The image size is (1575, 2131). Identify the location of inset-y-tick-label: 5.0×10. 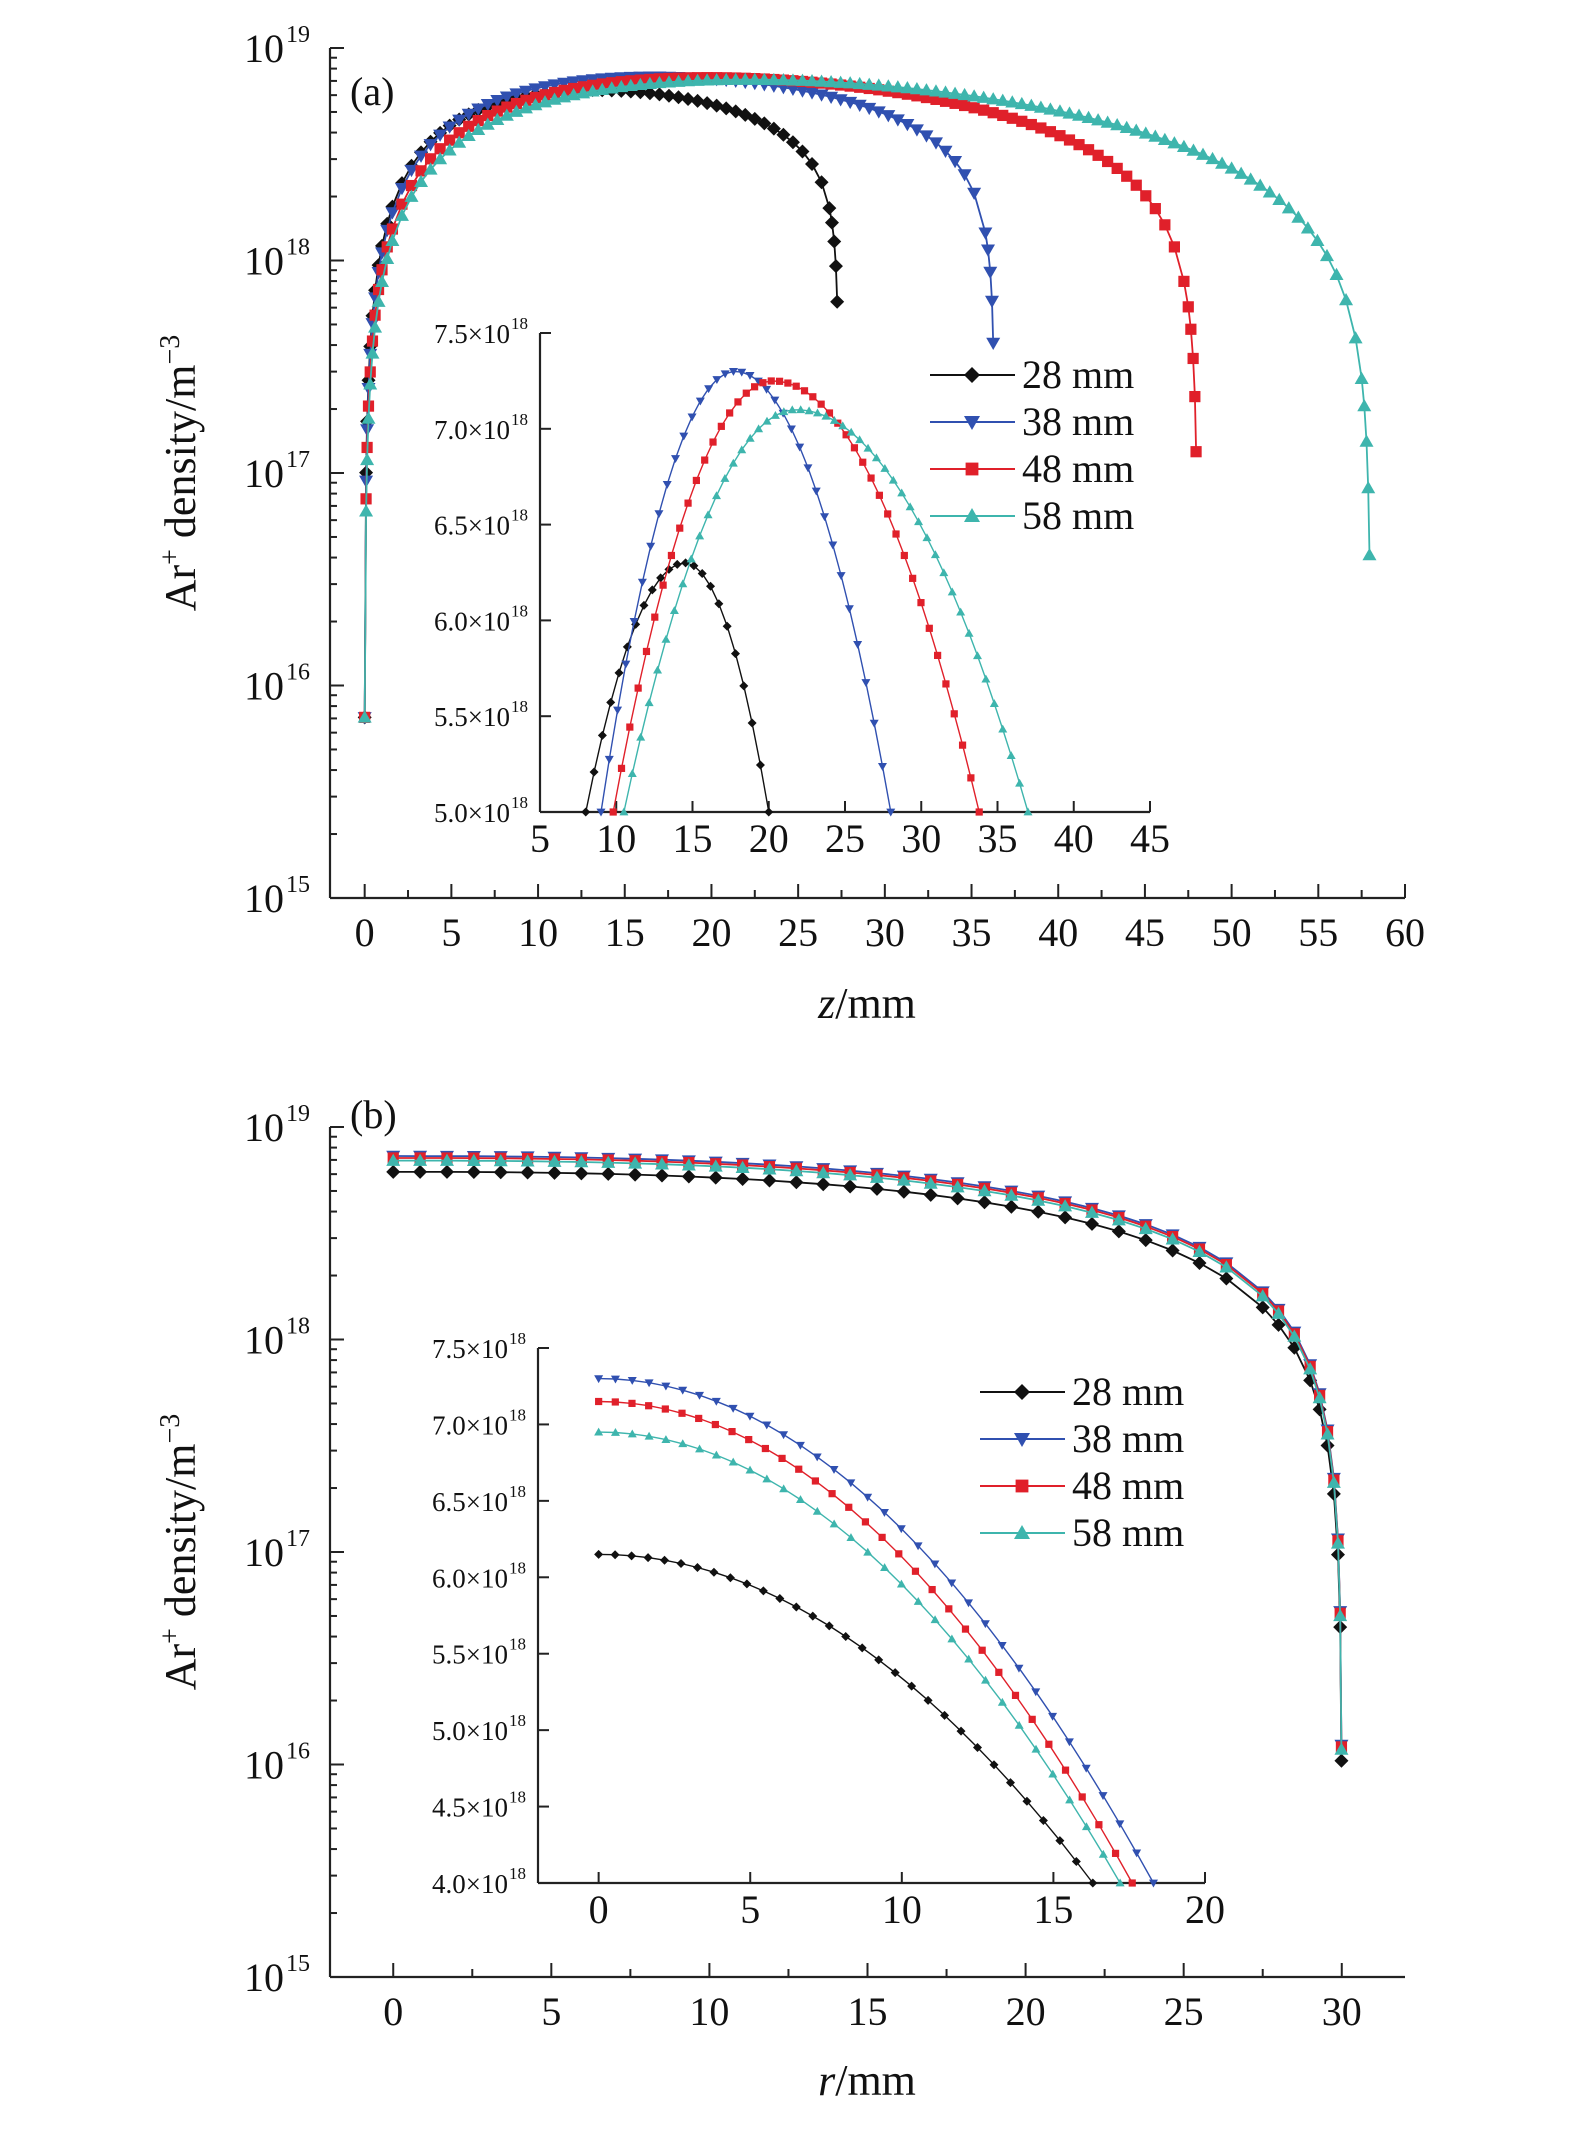
(470, 1731).